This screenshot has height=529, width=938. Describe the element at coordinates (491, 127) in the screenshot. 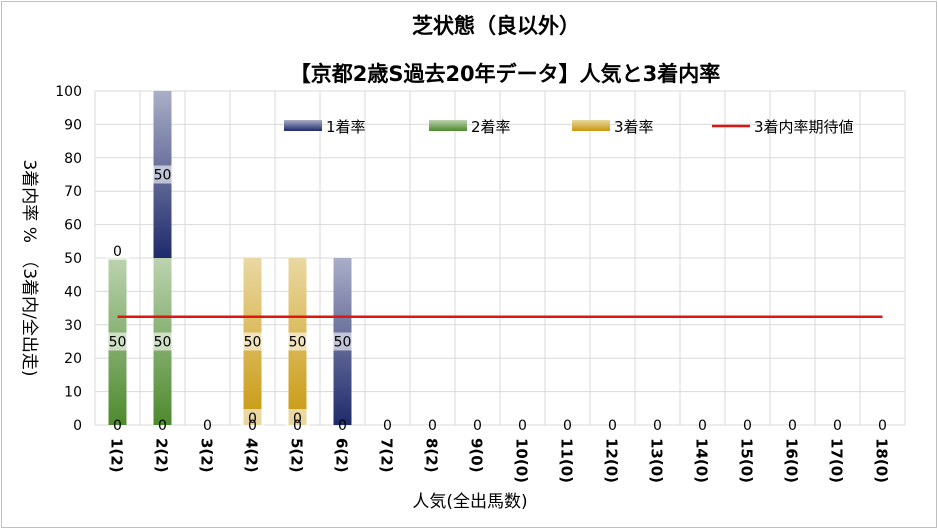

I see `legend-label: 2着率` at that location.